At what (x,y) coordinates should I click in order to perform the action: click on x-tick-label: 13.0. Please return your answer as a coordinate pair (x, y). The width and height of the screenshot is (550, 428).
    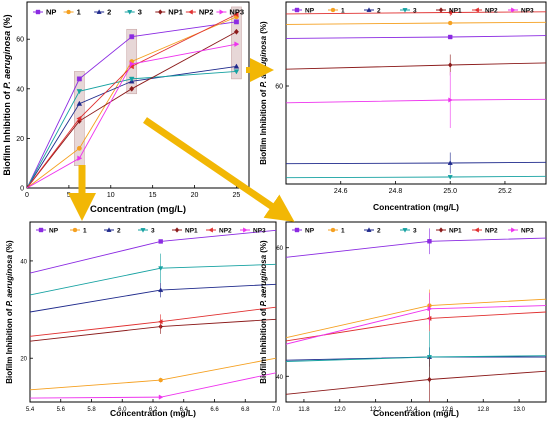
    Looking at the image, I should click on (519, 410).